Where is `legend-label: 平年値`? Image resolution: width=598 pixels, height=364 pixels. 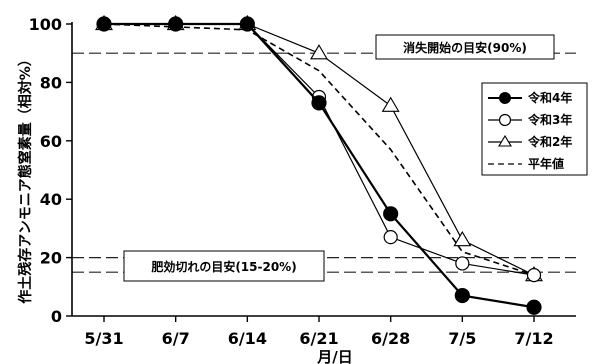 legend-label: 平年値 is located at coordinates (546, 163).